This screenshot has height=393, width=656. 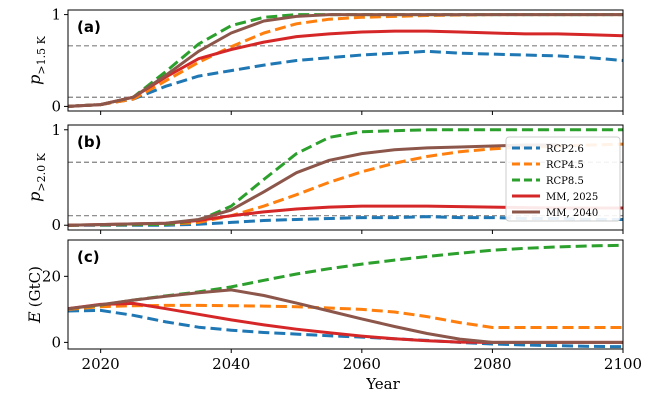 I want to click on legend: RCP2.6 RCP4.5 RCP8.5 MM, 2025 MM, 2040, so click(x=563, y=179).